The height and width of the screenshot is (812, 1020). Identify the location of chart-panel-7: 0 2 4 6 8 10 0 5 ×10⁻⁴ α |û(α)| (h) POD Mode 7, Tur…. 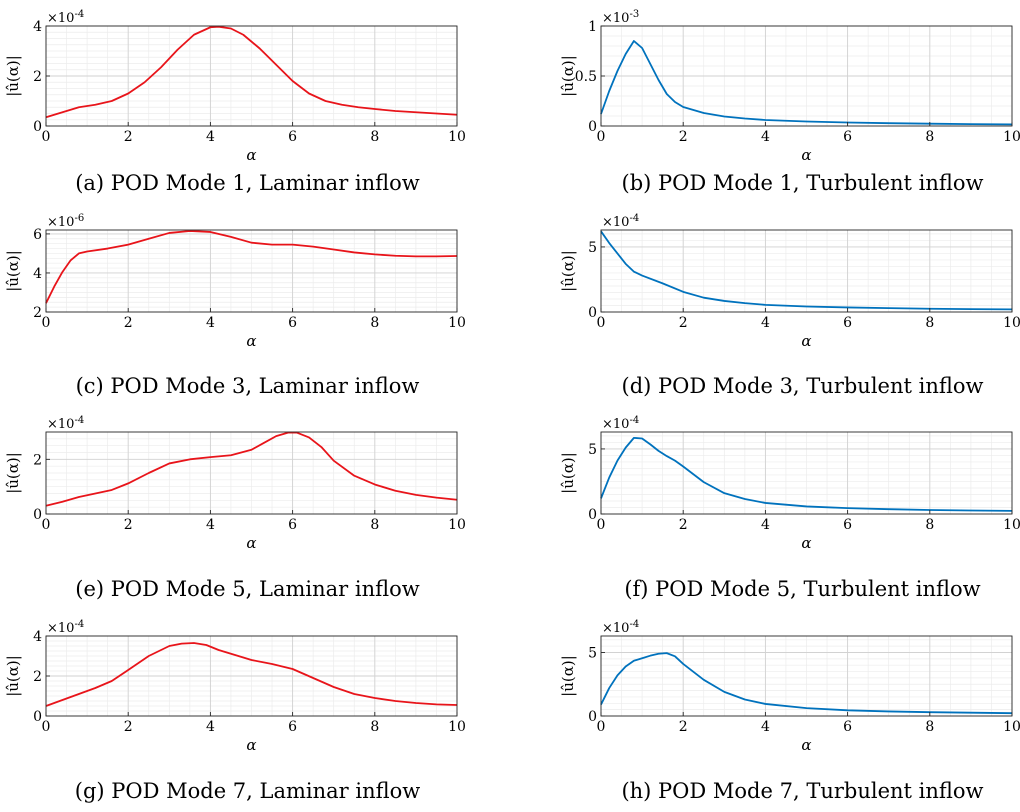
(789, 711).